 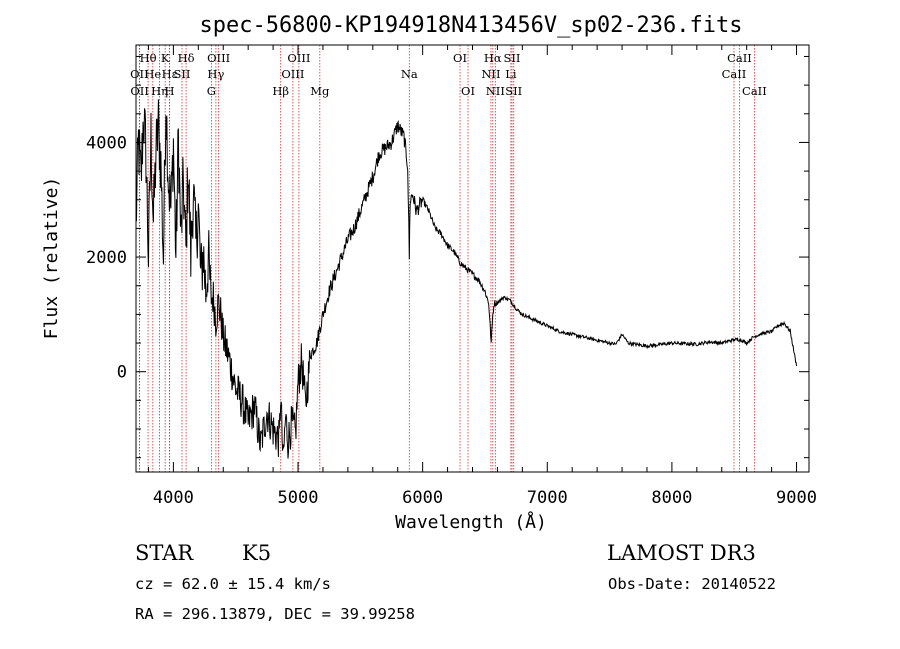 What do you see at coordinates (139, 91) in the screenshot?
I see `spectral-line-label-1: OII` at bounding box center [139, 91].